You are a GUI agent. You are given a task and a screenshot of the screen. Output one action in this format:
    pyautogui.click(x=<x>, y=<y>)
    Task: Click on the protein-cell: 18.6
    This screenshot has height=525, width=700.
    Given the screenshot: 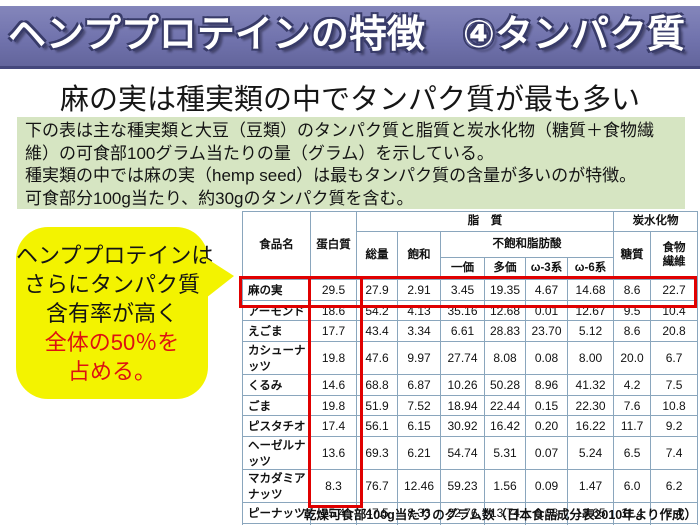 What is the action you would take?
    pyautogui.click(x=333, y=310)
    